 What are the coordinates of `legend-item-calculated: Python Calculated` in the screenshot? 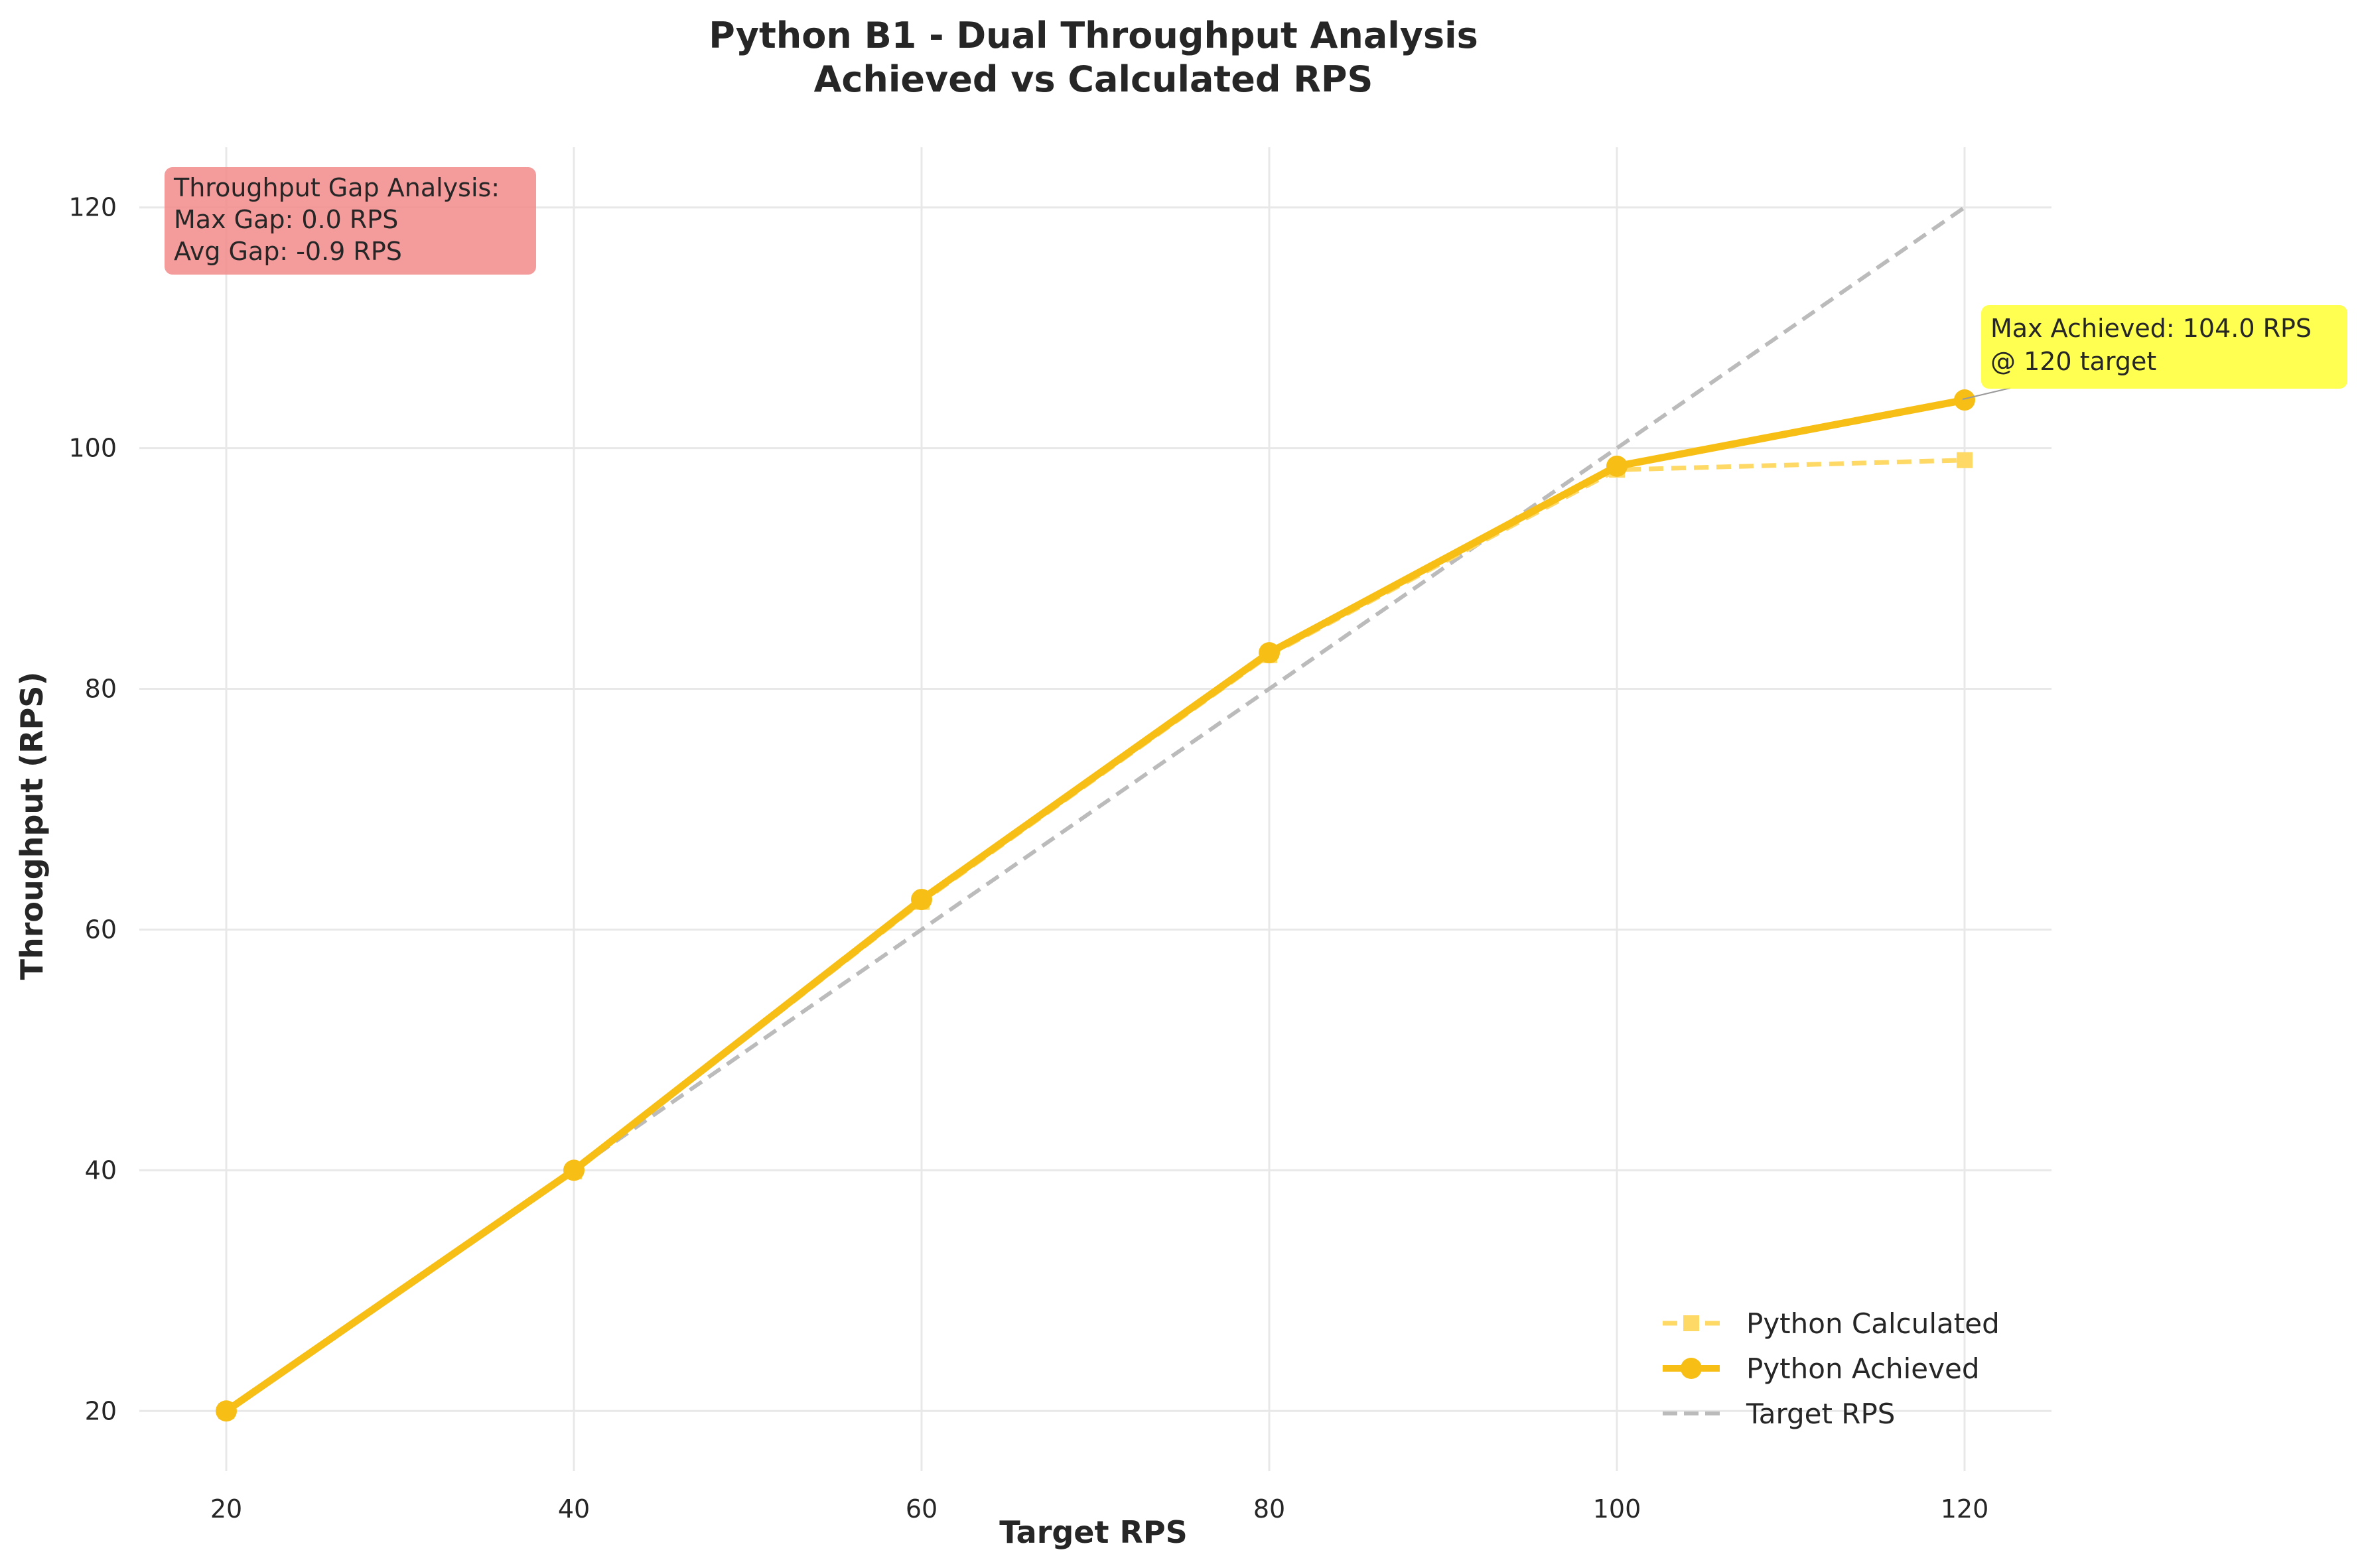 It's located at (1831, 1323).